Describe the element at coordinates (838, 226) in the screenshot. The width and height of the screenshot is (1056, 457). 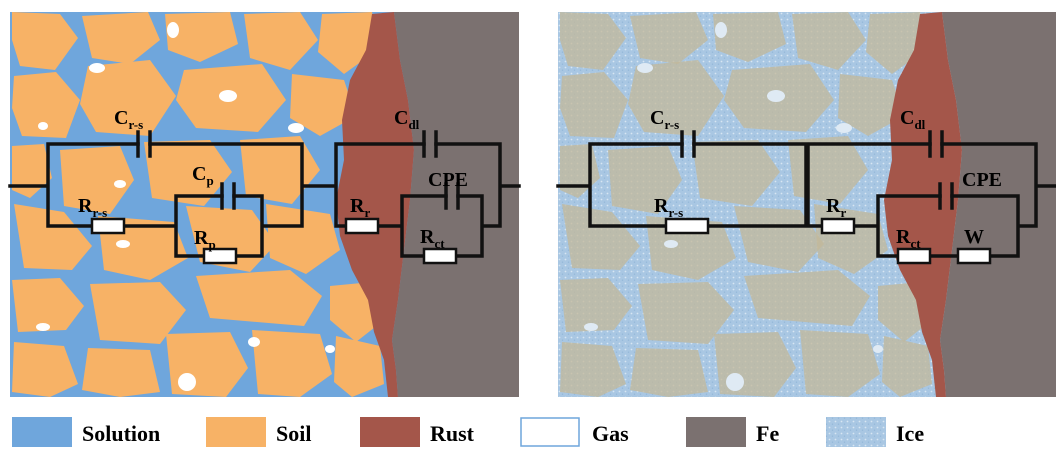
I see `resistor-r-r-right` at that location.